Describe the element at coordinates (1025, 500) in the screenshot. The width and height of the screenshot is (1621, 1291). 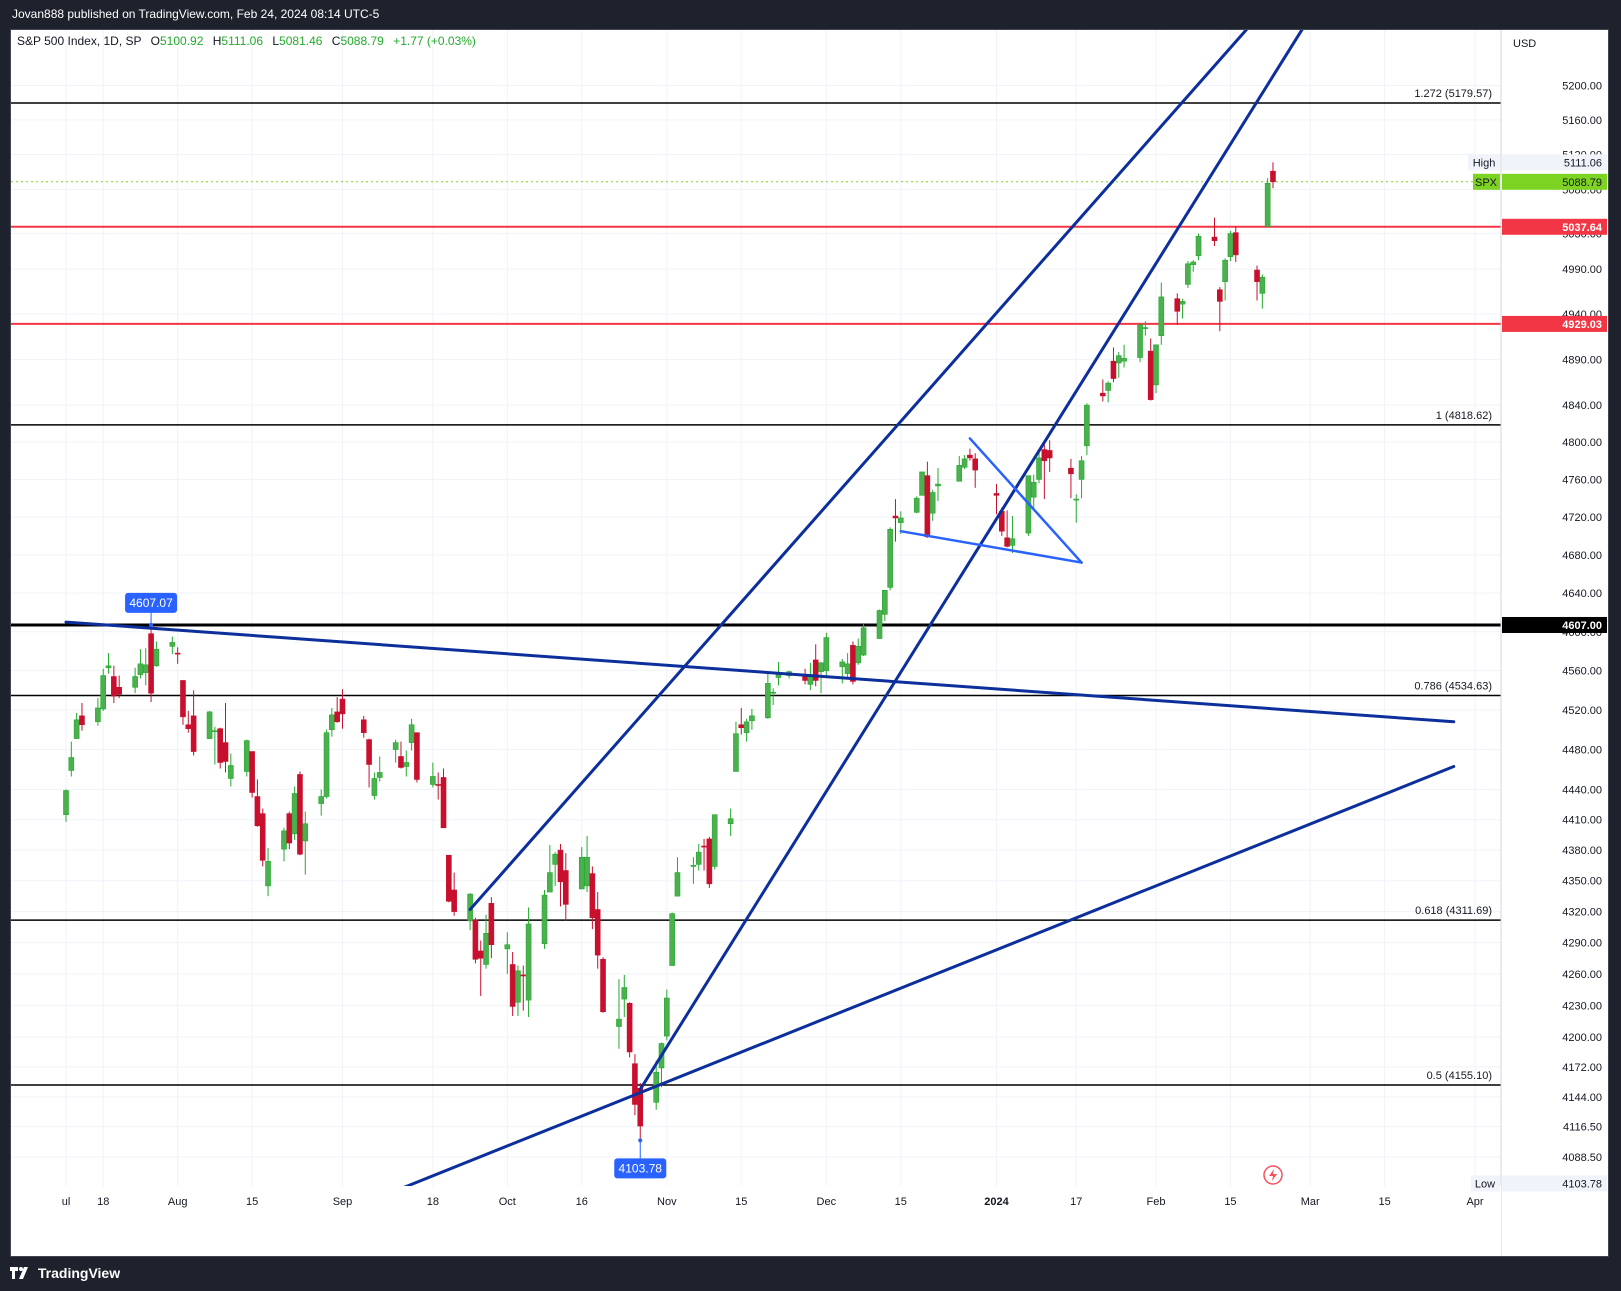
I see `triangle-upper-line` at that location.